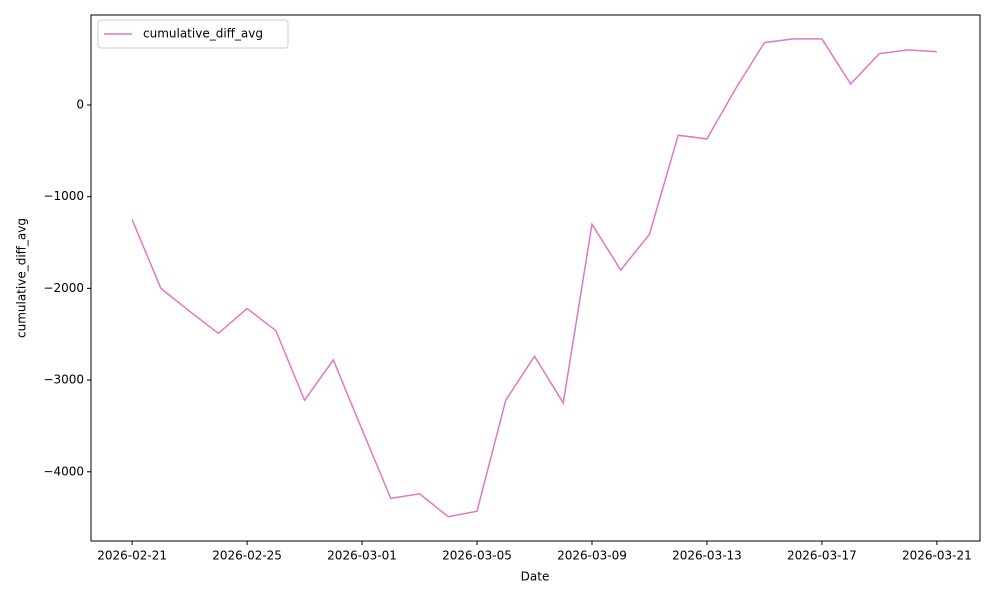 This screenshot has height=604, width=1000. Describe the element at coordinates (477, 556) in the screenshot. I see `x-tick-label: 2026-03-05` at that location.